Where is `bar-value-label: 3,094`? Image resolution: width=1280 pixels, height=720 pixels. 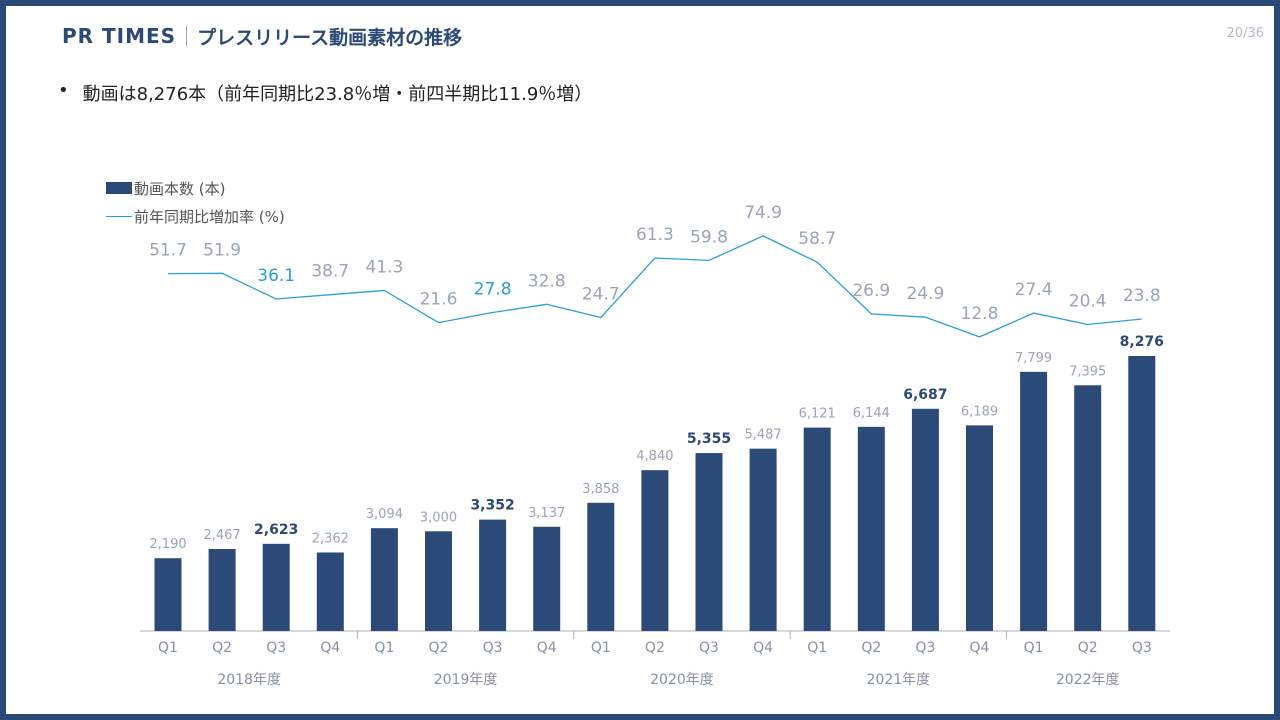
bar-value-label: 3,094 is located at coordinates (384, 514).